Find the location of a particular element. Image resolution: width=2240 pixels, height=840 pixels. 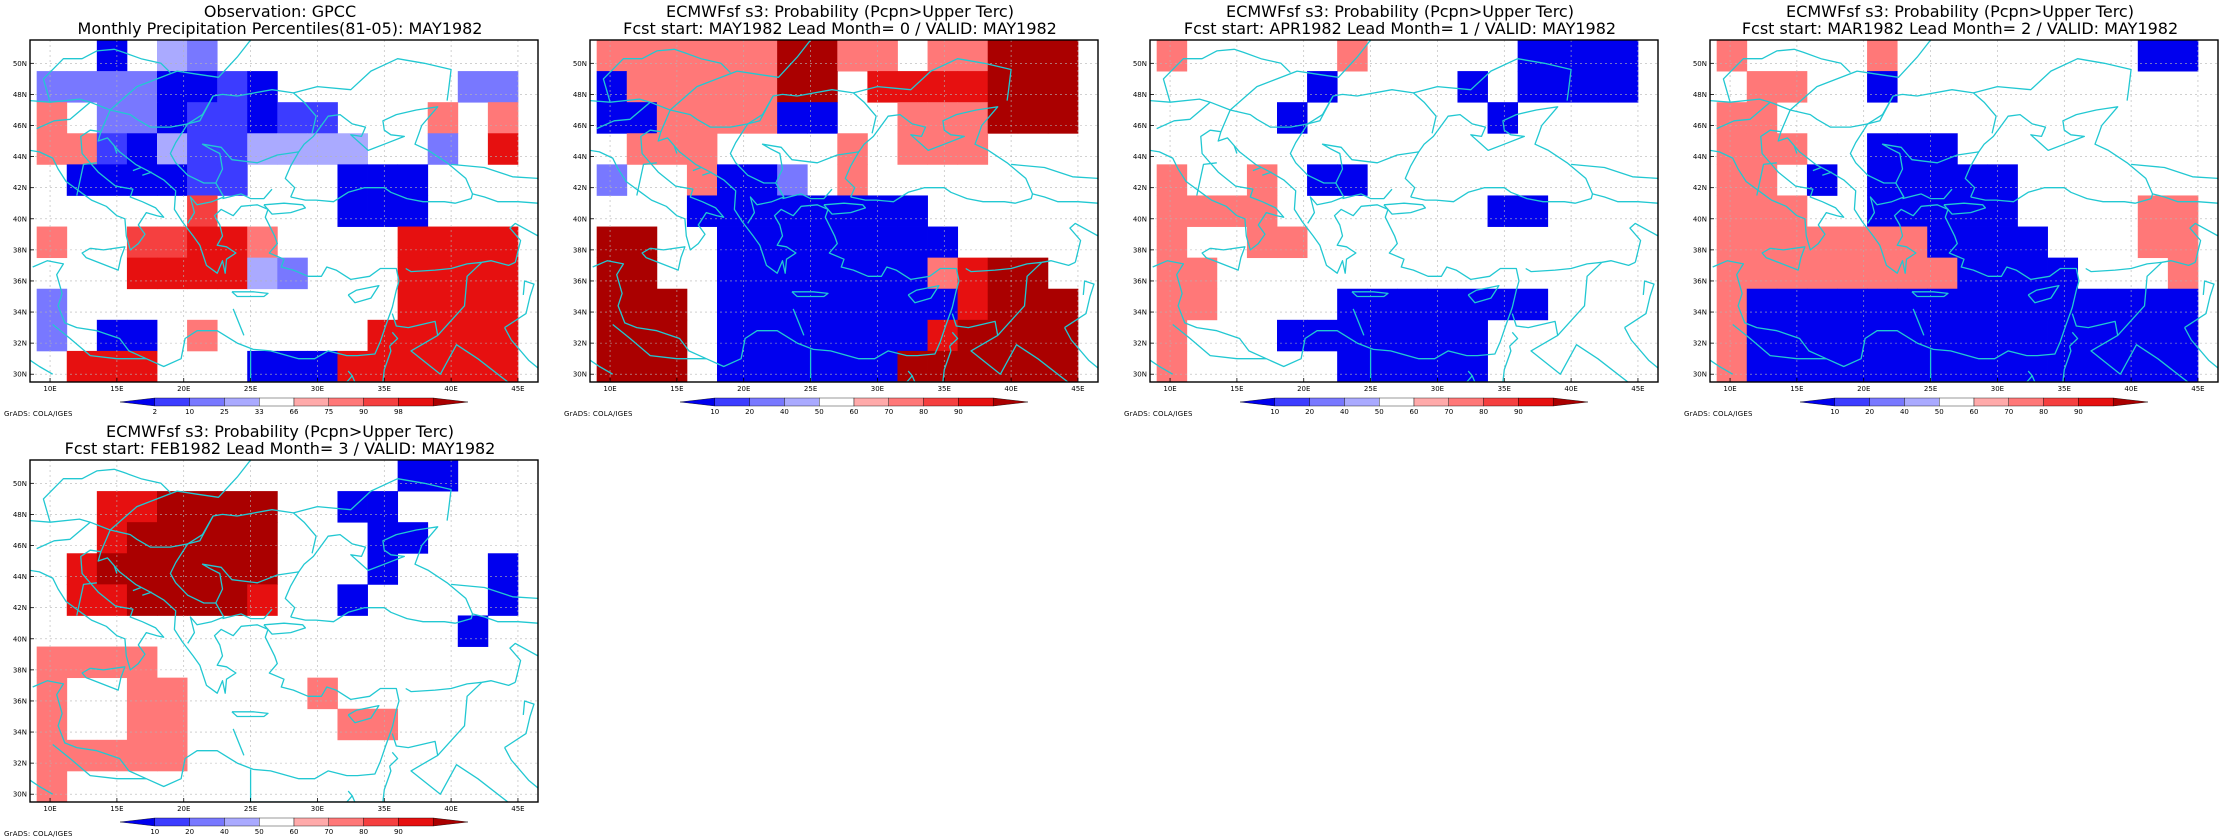

lat-label: 30N is located at coordinates (580, 375).